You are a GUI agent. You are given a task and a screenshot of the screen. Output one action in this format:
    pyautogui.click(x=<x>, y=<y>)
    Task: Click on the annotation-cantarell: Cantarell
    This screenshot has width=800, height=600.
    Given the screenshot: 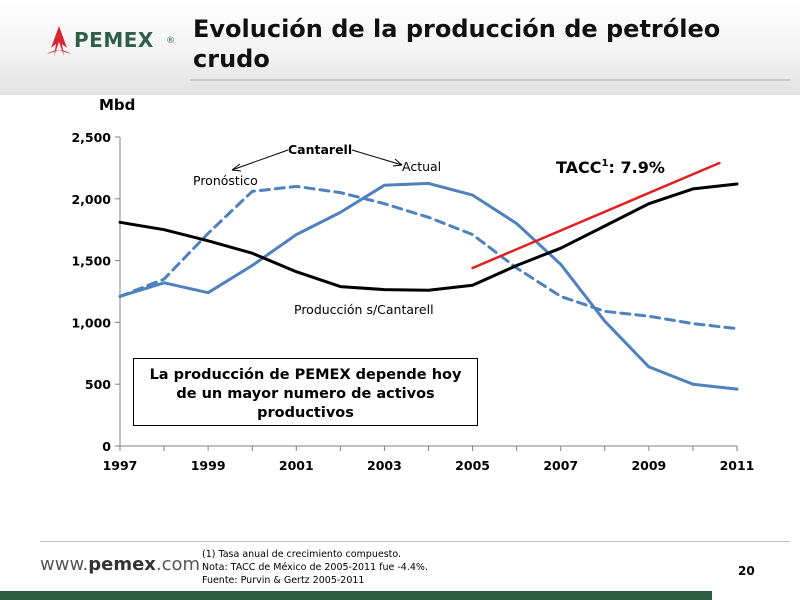 What is the action you would take?
    pyautogui.click(x=320, y=149)
    